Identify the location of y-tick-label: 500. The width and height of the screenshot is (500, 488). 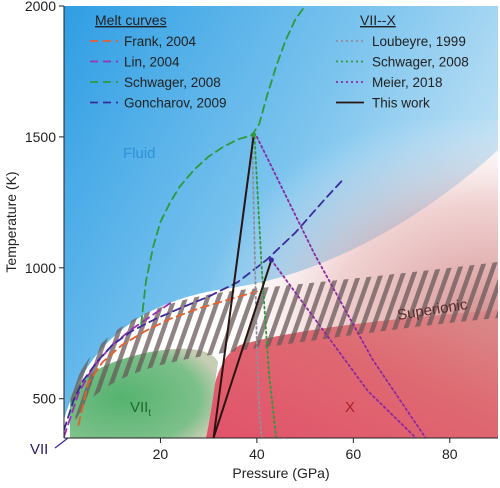
(45, 399).